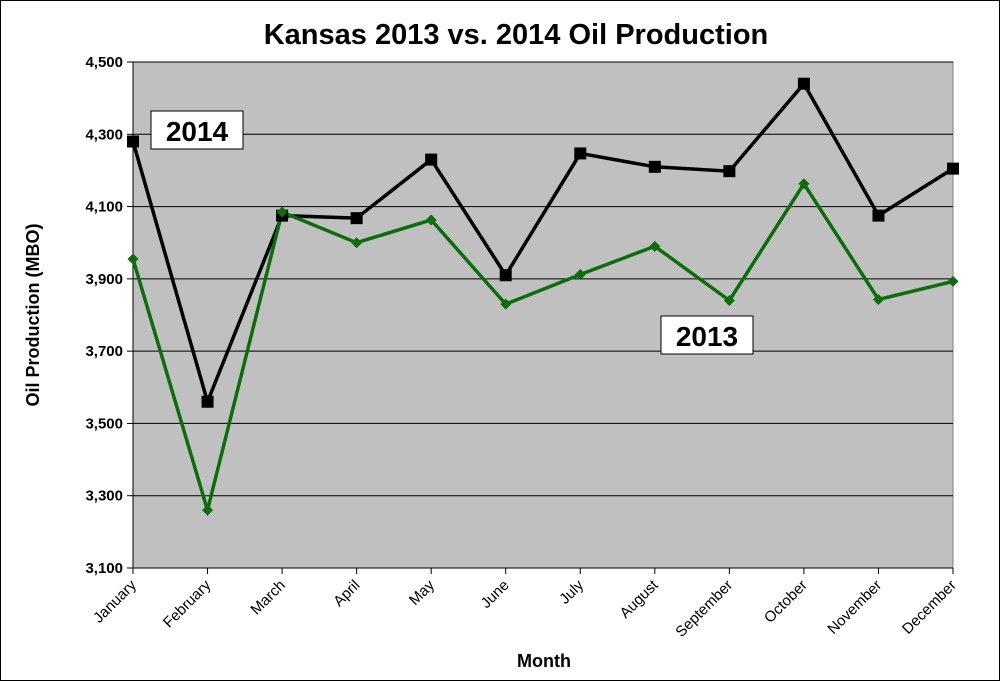  What do you see at coordinates (704, 609) in the screenshot?
I see `x-tick-label: September` at bounding box center [704, 609].